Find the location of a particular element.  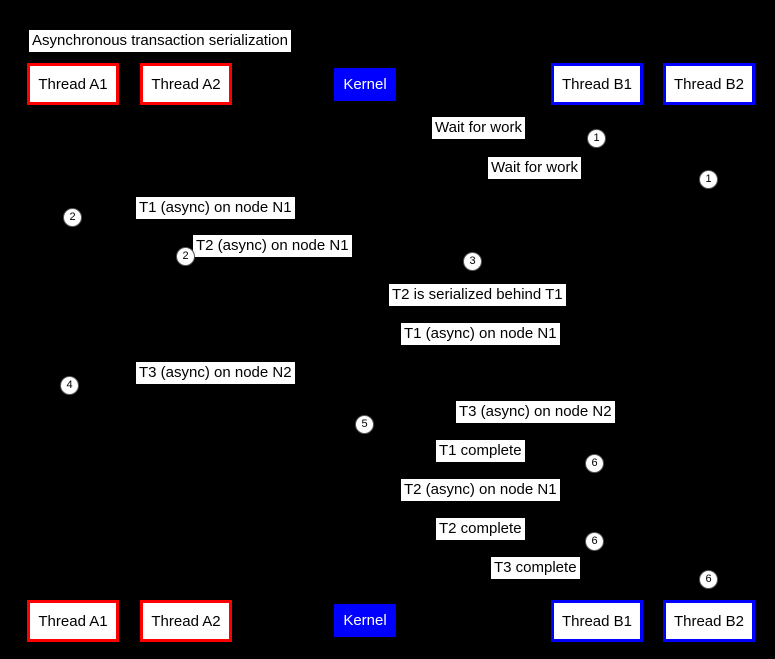

step-marker-marker-3-k: 3 is located at coordinates (472, 261).